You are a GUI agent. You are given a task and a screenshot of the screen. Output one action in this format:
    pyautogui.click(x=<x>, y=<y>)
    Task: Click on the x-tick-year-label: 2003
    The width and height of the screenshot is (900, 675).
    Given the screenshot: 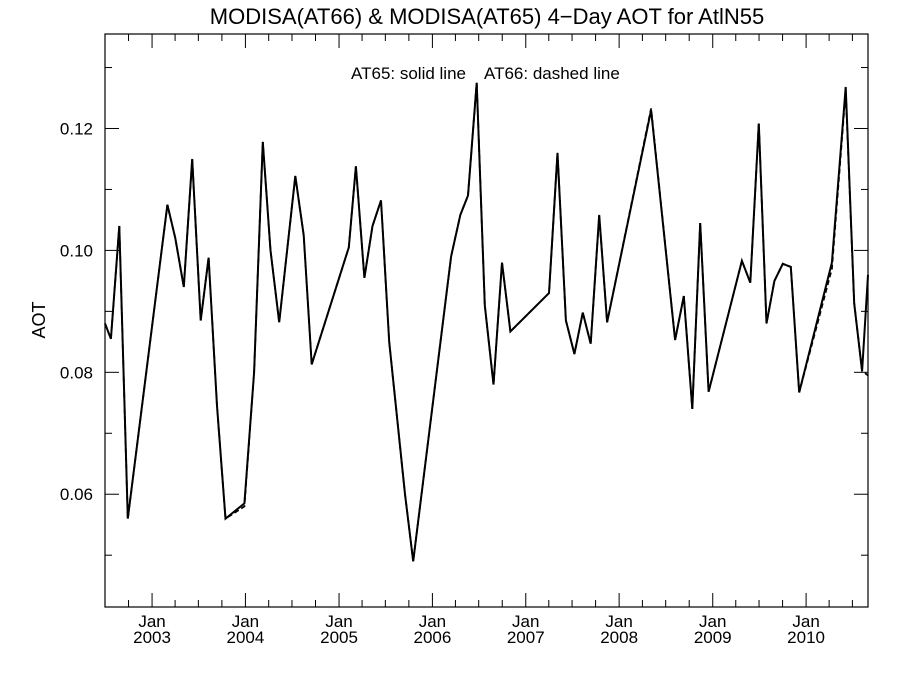 What is the action you would take?
    pyautogui.click(x=152, y=637)
    